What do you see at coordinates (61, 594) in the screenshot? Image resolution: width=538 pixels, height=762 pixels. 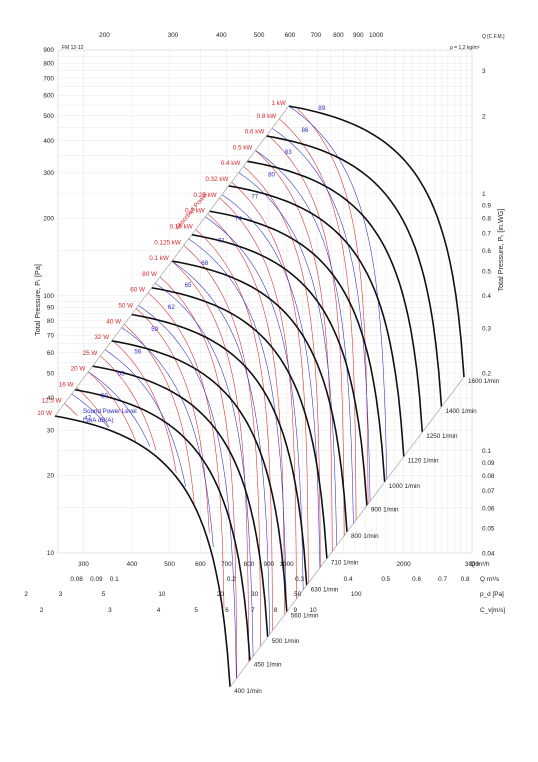 I see `x-pa-tick: 3` at bounding box center [61, 594].